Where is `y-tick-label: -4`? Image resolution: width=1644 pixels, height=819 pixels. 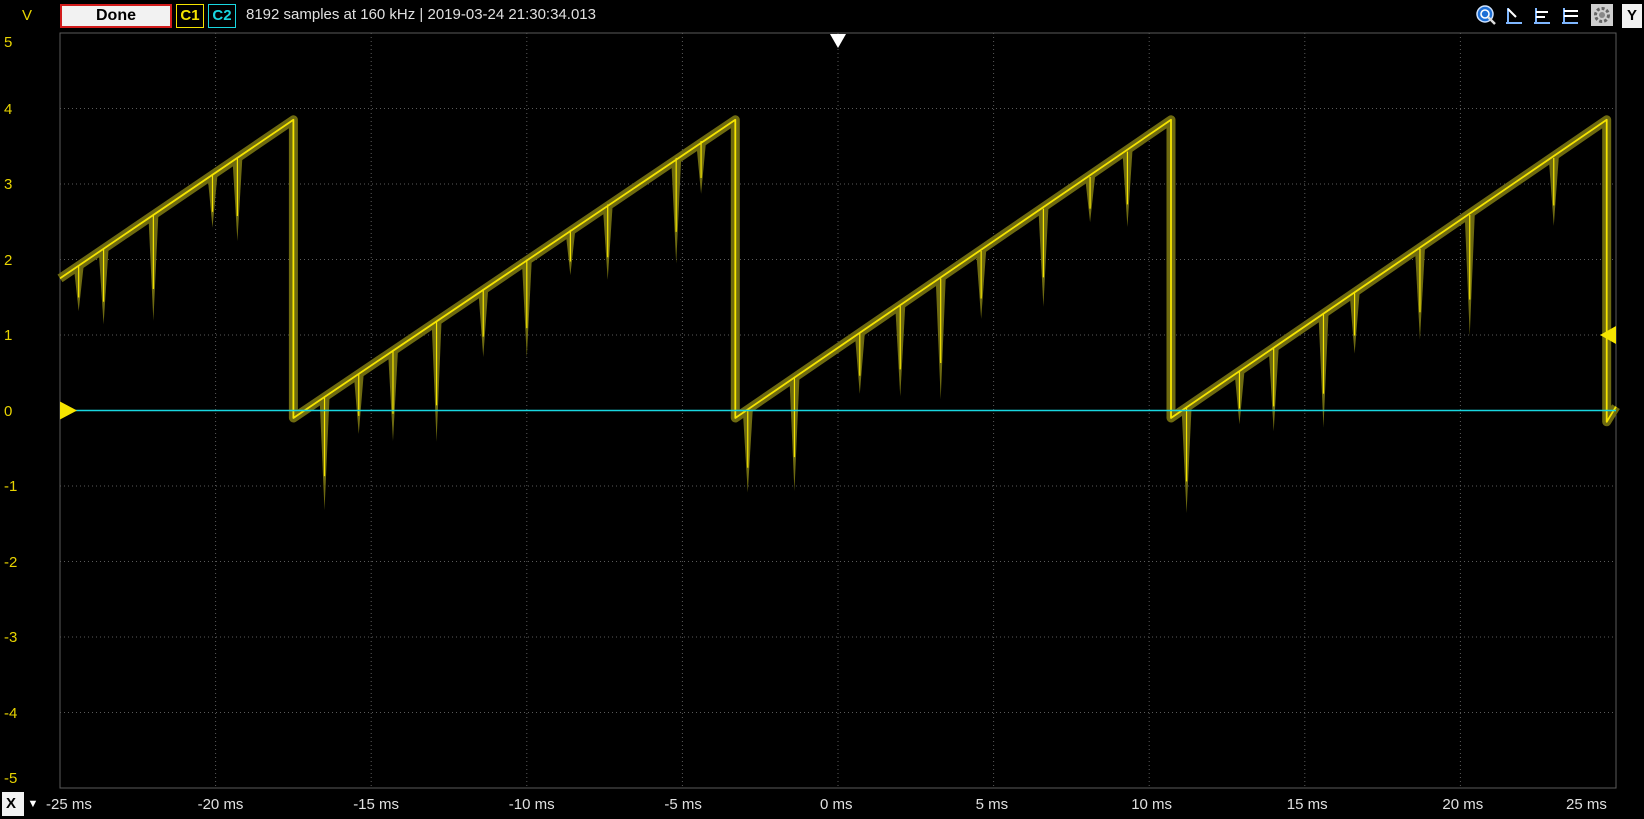 y-tick-label: -4 is located at coordinates (11, 713).